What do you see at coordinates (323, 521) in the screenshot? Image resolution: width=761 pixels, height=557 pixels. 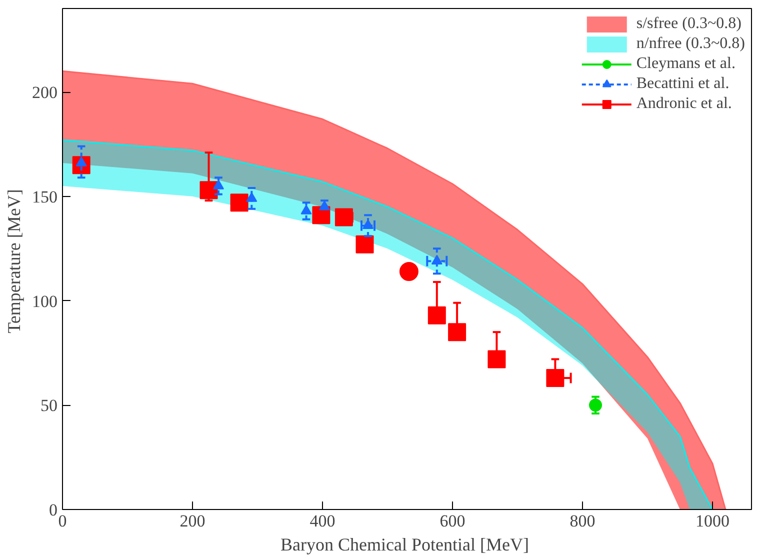 I see `x-tick-label: 400` at bounding box center [323, 521].